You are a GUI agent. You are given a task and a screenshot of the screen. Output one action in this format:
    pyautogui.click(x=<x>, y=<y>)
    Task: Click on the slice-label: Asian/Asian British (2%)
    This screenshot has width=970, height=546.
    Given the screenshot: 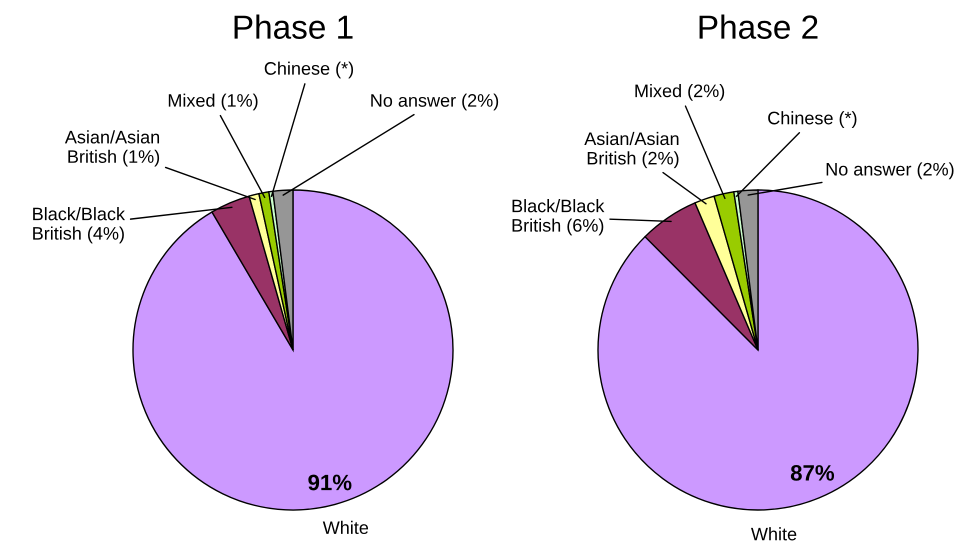 What is the action you would take?
    pyautogui.click(x=631, y=150)
    